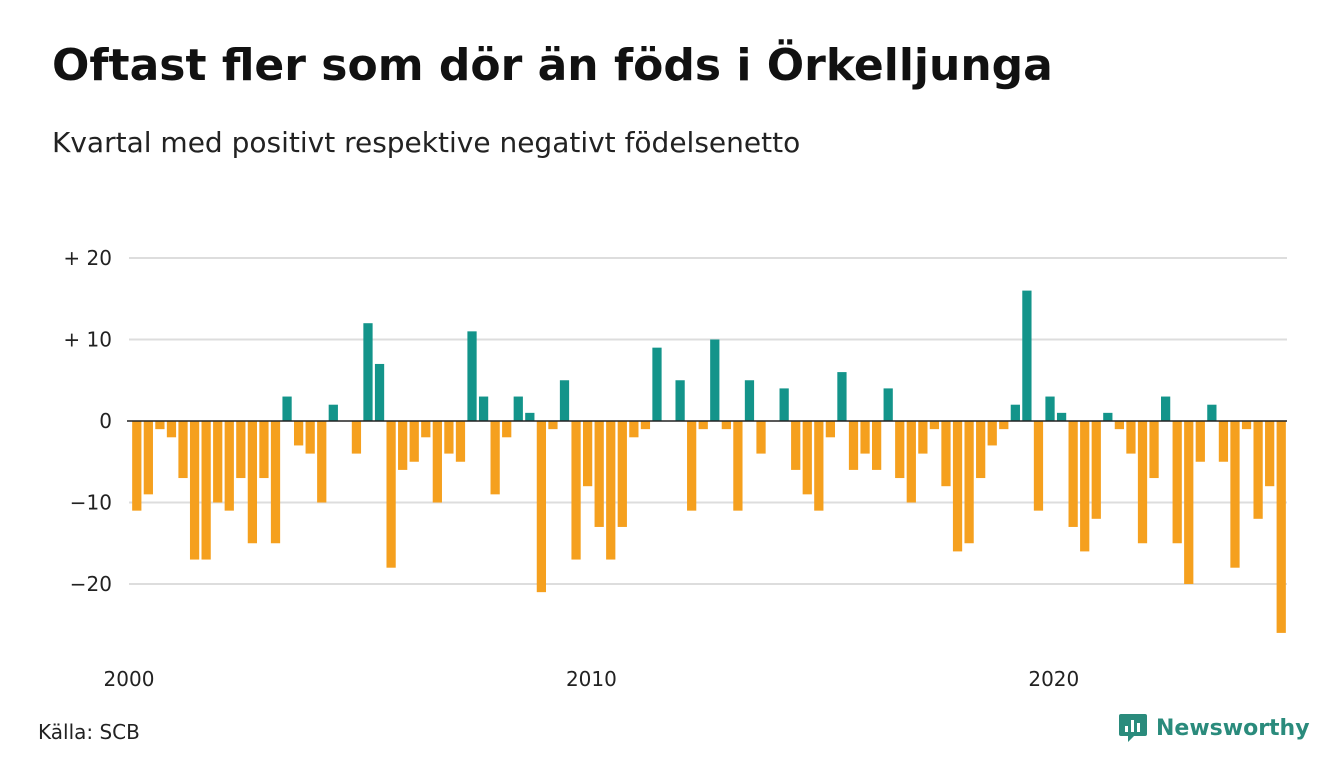 Image resolution: width=1340 pixels, height=780 pixels. I want to click on x-tick-label: 2020, so click(1053, 679).